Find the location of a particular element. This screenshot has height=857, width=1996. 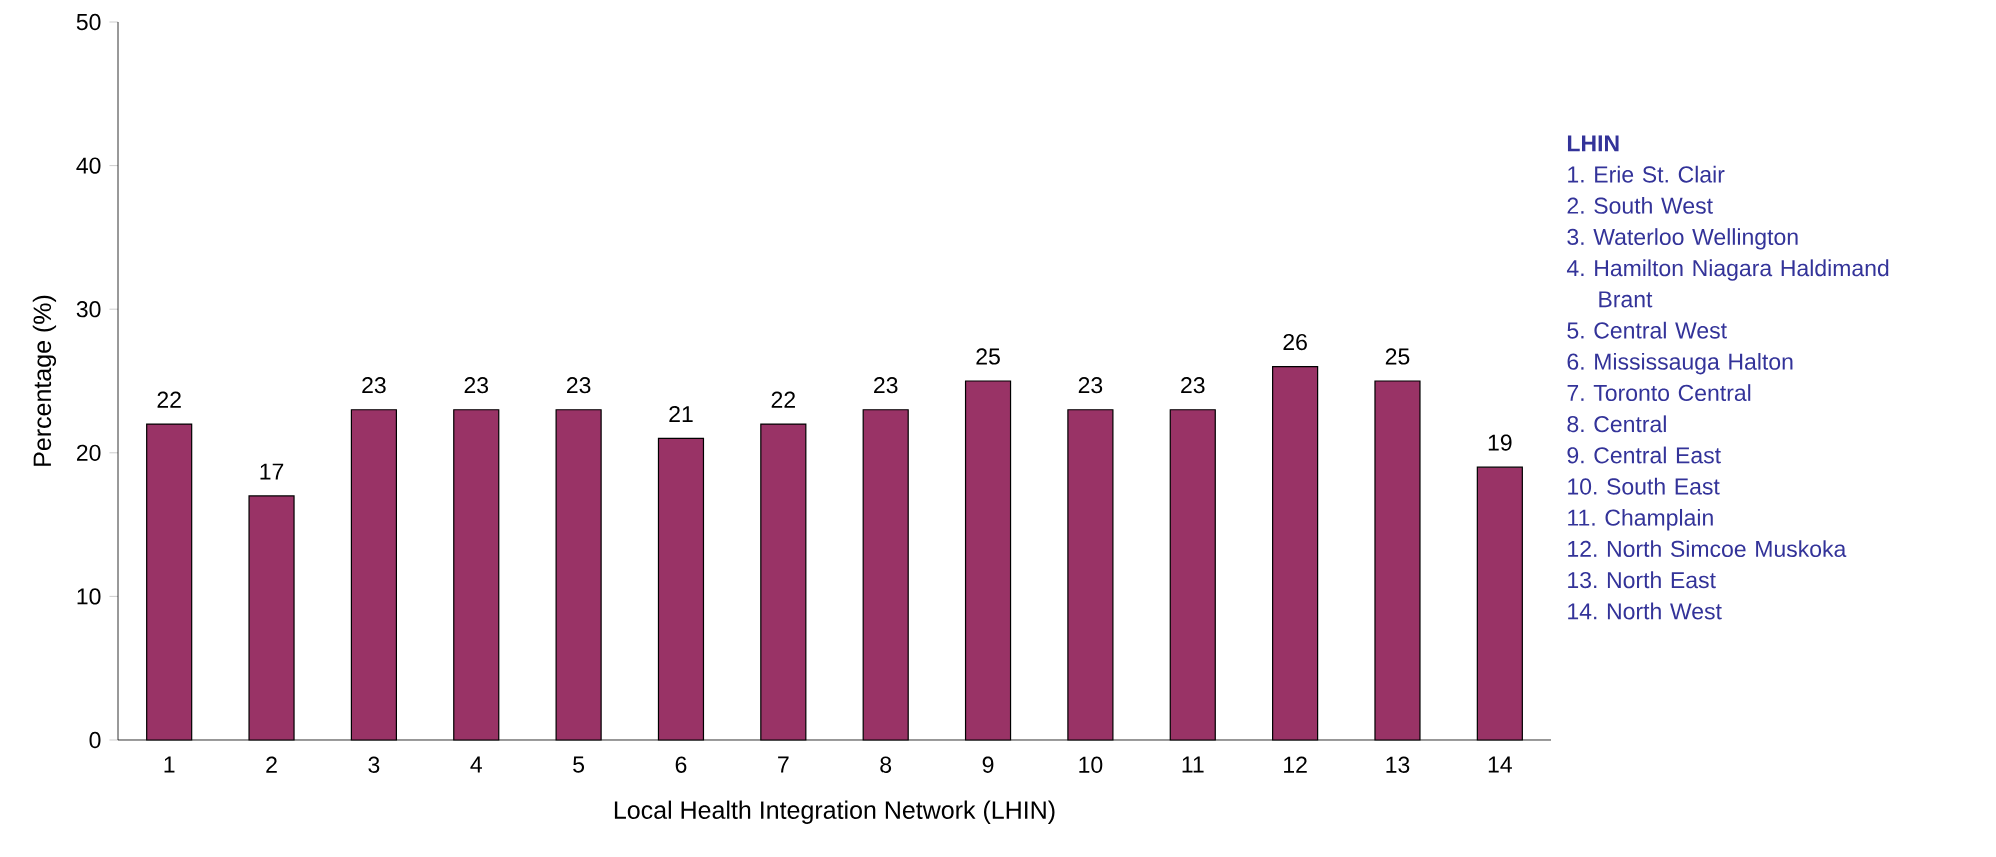

y-tick-label: 10 is located at coordinates (89, 596).